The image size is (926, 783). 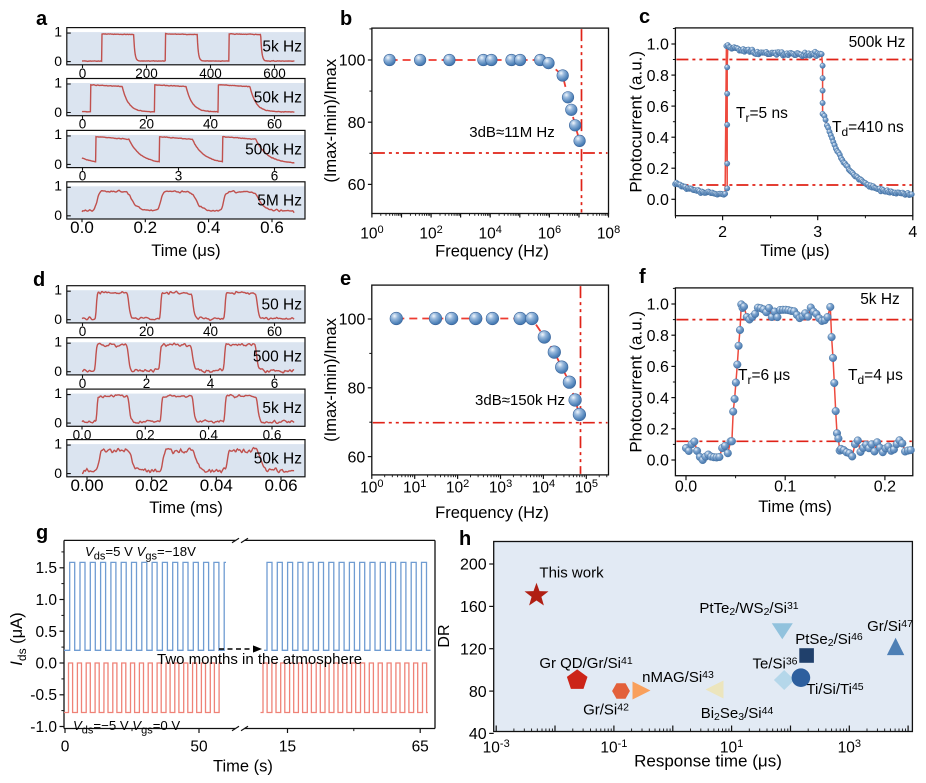 I want to click on svg-text: 0.04, so click(x=216, y=485).